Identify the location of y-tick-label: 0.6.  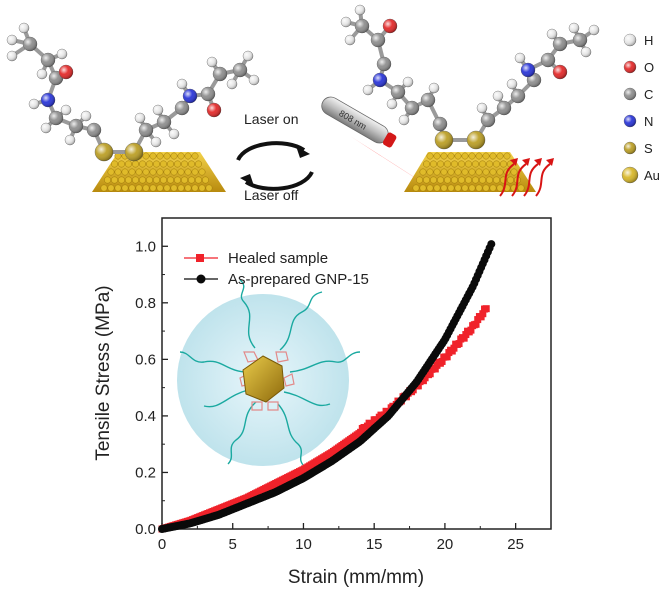
(145, 359).